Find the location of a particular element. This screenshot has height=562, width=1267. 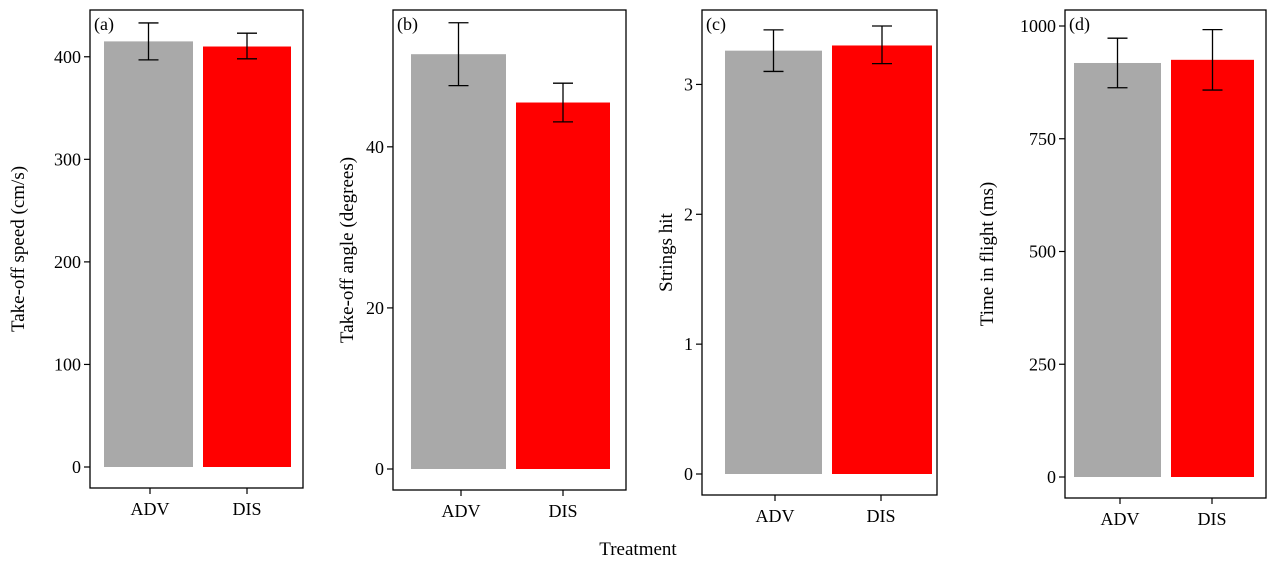

y-tick-label: 3 is located at coordinates (688, 84).